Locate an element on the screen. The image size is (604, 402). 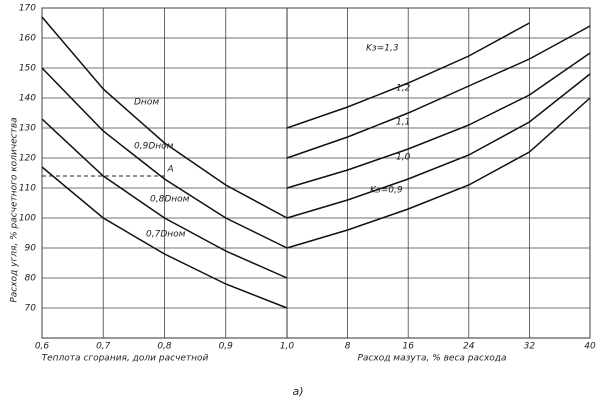
x-tick-label: 1,0 is located at coordinates (287, 347).